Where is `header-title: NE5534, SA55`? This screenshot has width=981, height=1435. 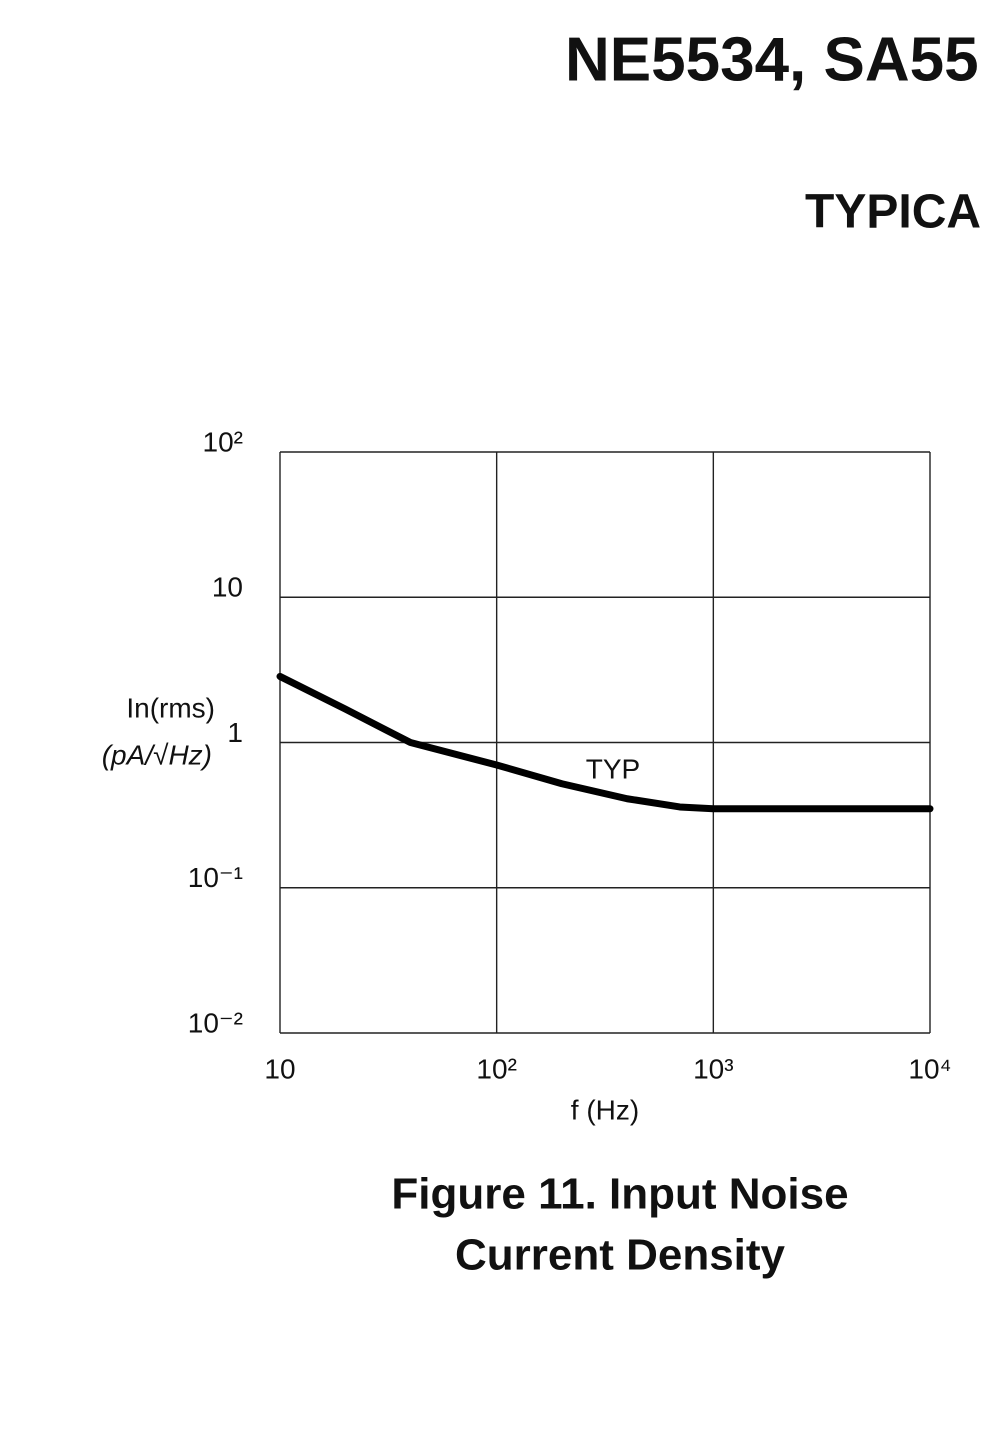 header-title: NE5534, SA55 is located at coordinates (772, 59).